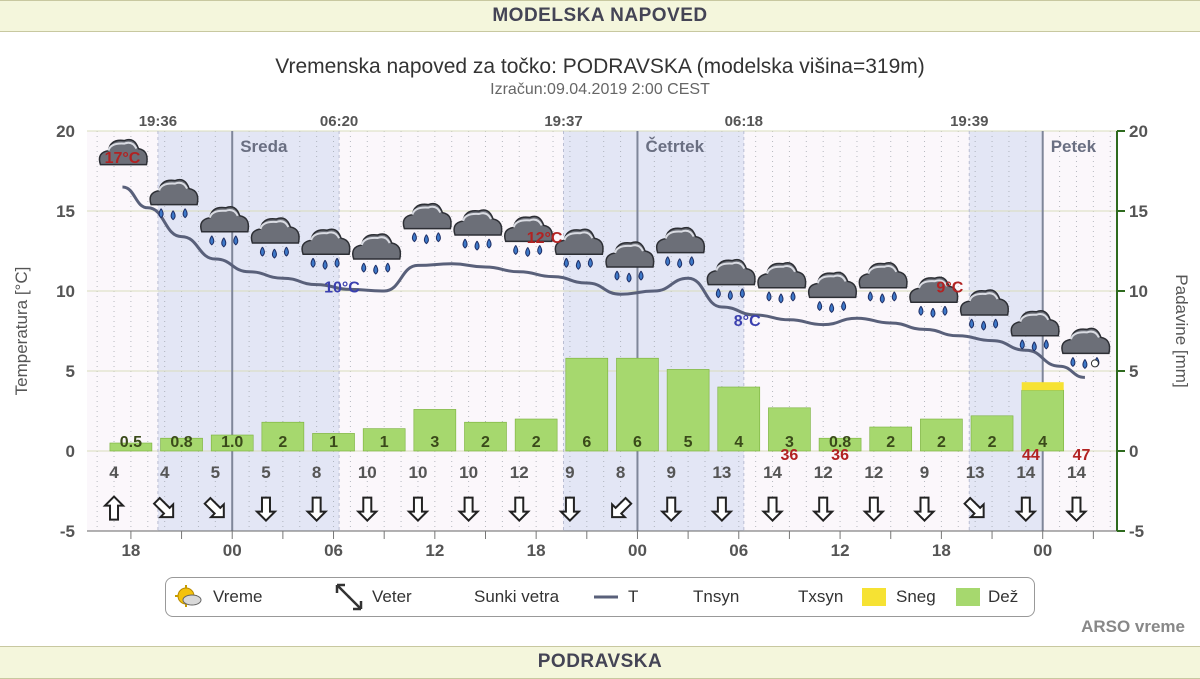  What do you see at coordinates (181, 442) in the screenshot?
I see `rain-value-label: 0.8` at bounding box center [181, 442].